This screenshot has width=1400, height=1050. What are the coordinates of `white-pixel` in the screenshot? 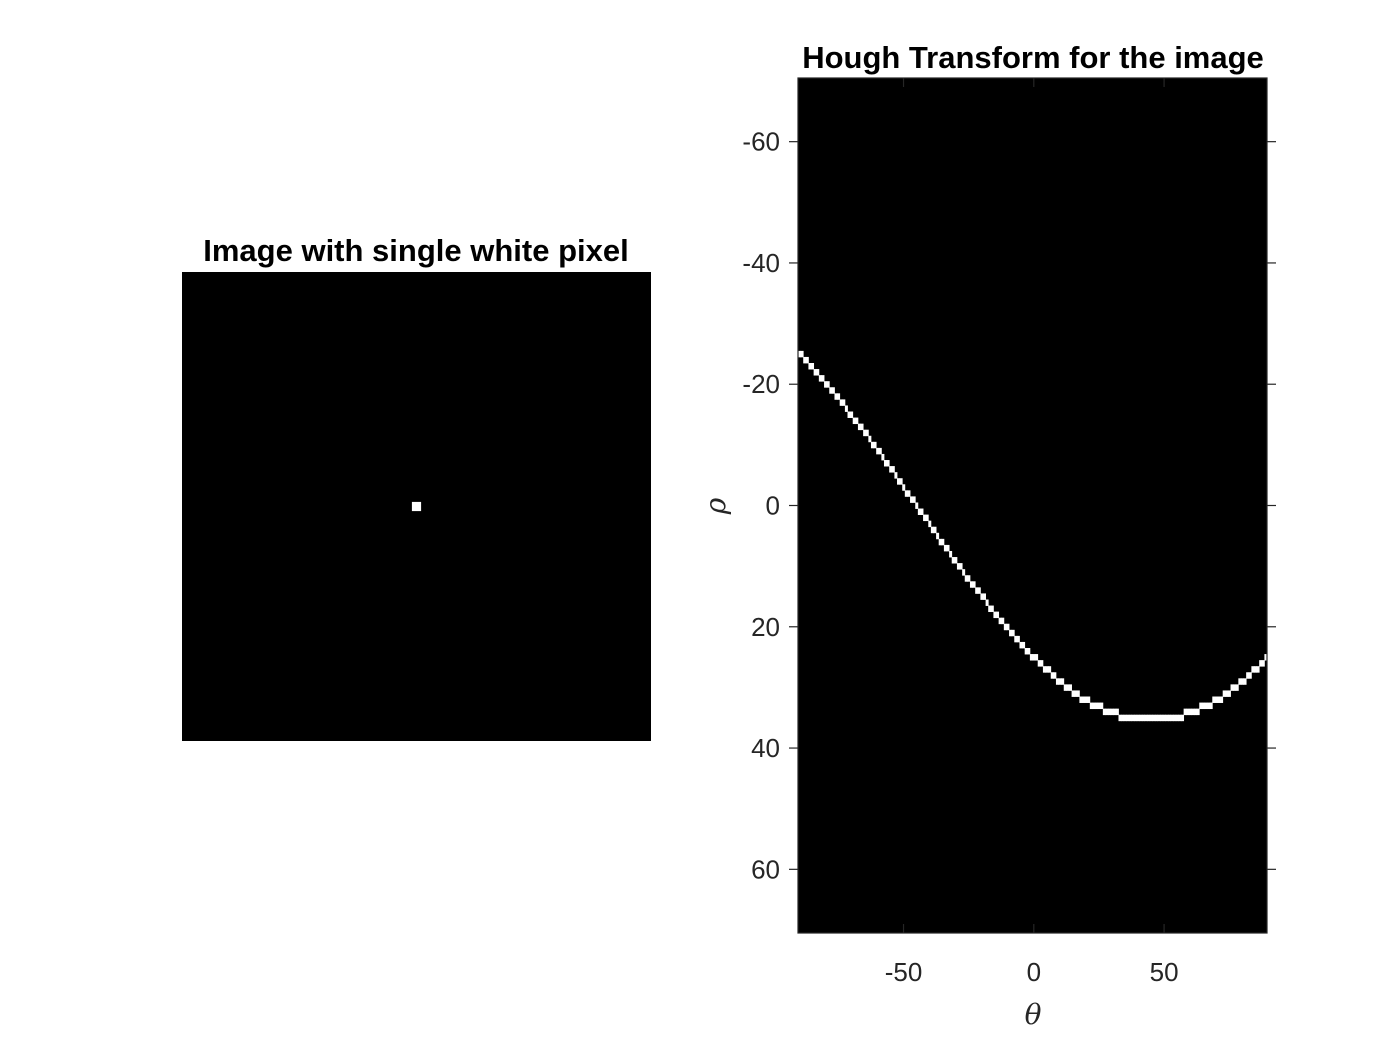 It's located at (416, 506).